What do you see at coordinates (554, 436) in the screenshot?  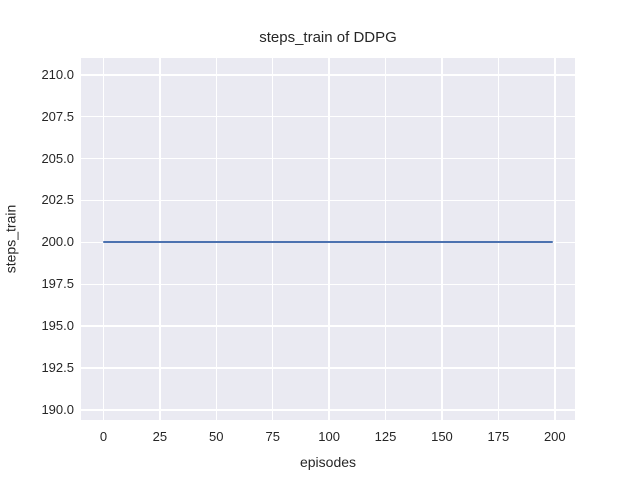 I see `x-tick-label: 200` at bounding box center [554, 436].